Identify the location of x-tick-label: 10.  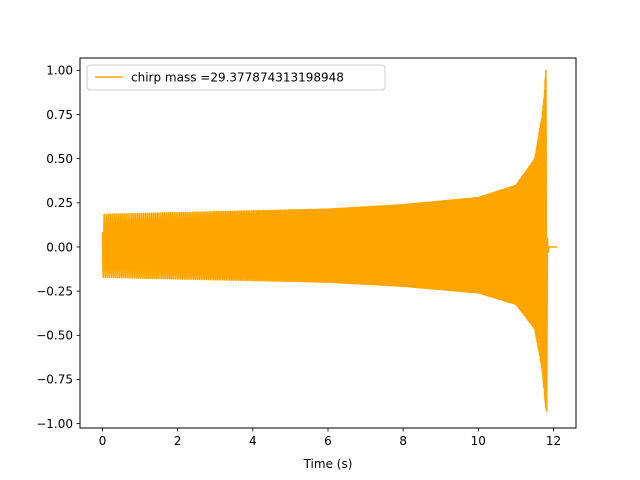
(478, 441).